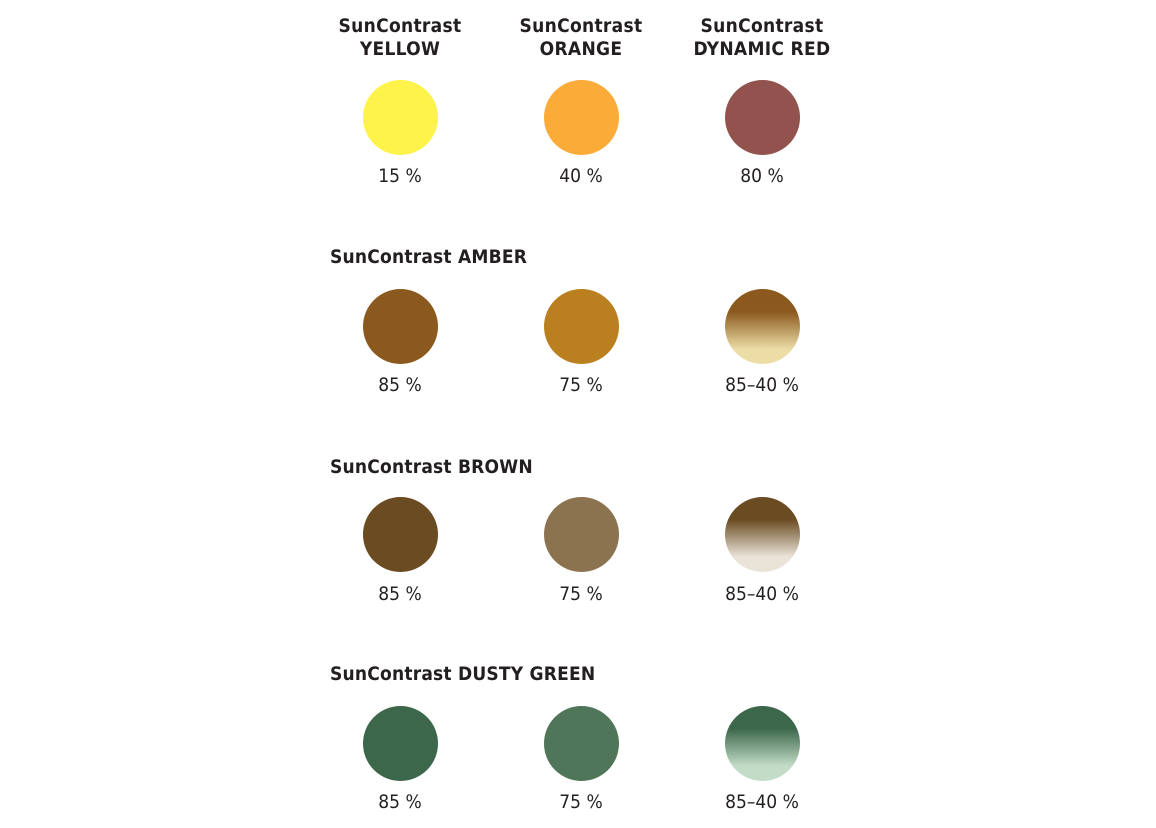  Describe the element at coordinates (762, 802) in the screenshot. I see `dusty-green-gradient-percent: 85–40 %` at that location.